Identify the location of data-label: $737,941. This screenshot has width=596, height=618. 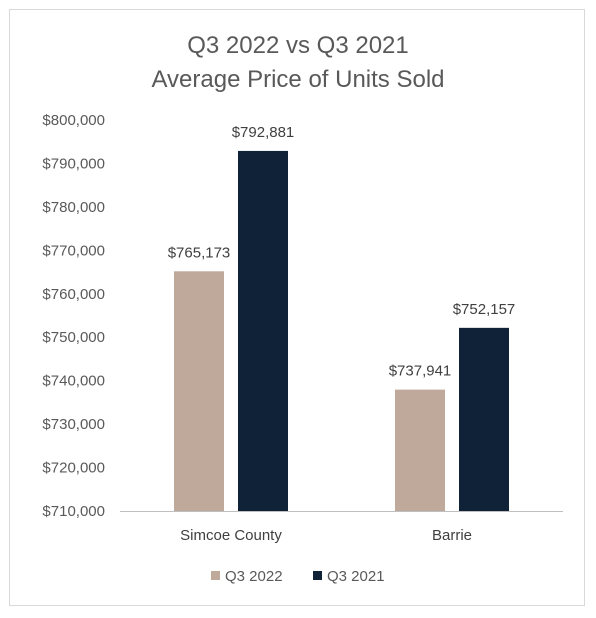
(420, 371).